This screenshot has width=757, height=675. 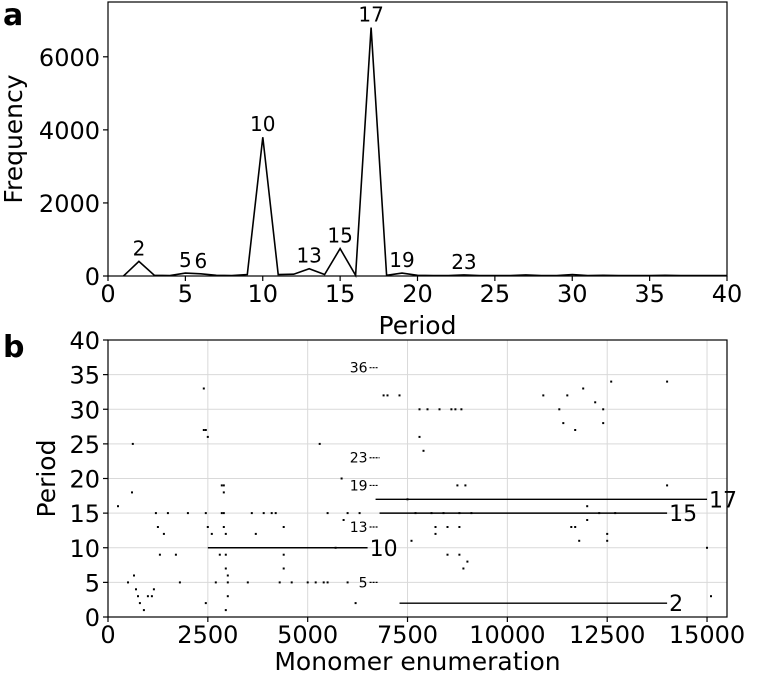 What do you see at coordinates (723, 500) in the screenshot?
I see `period-17-segment-label: 17` at bounding box center [723, 500].